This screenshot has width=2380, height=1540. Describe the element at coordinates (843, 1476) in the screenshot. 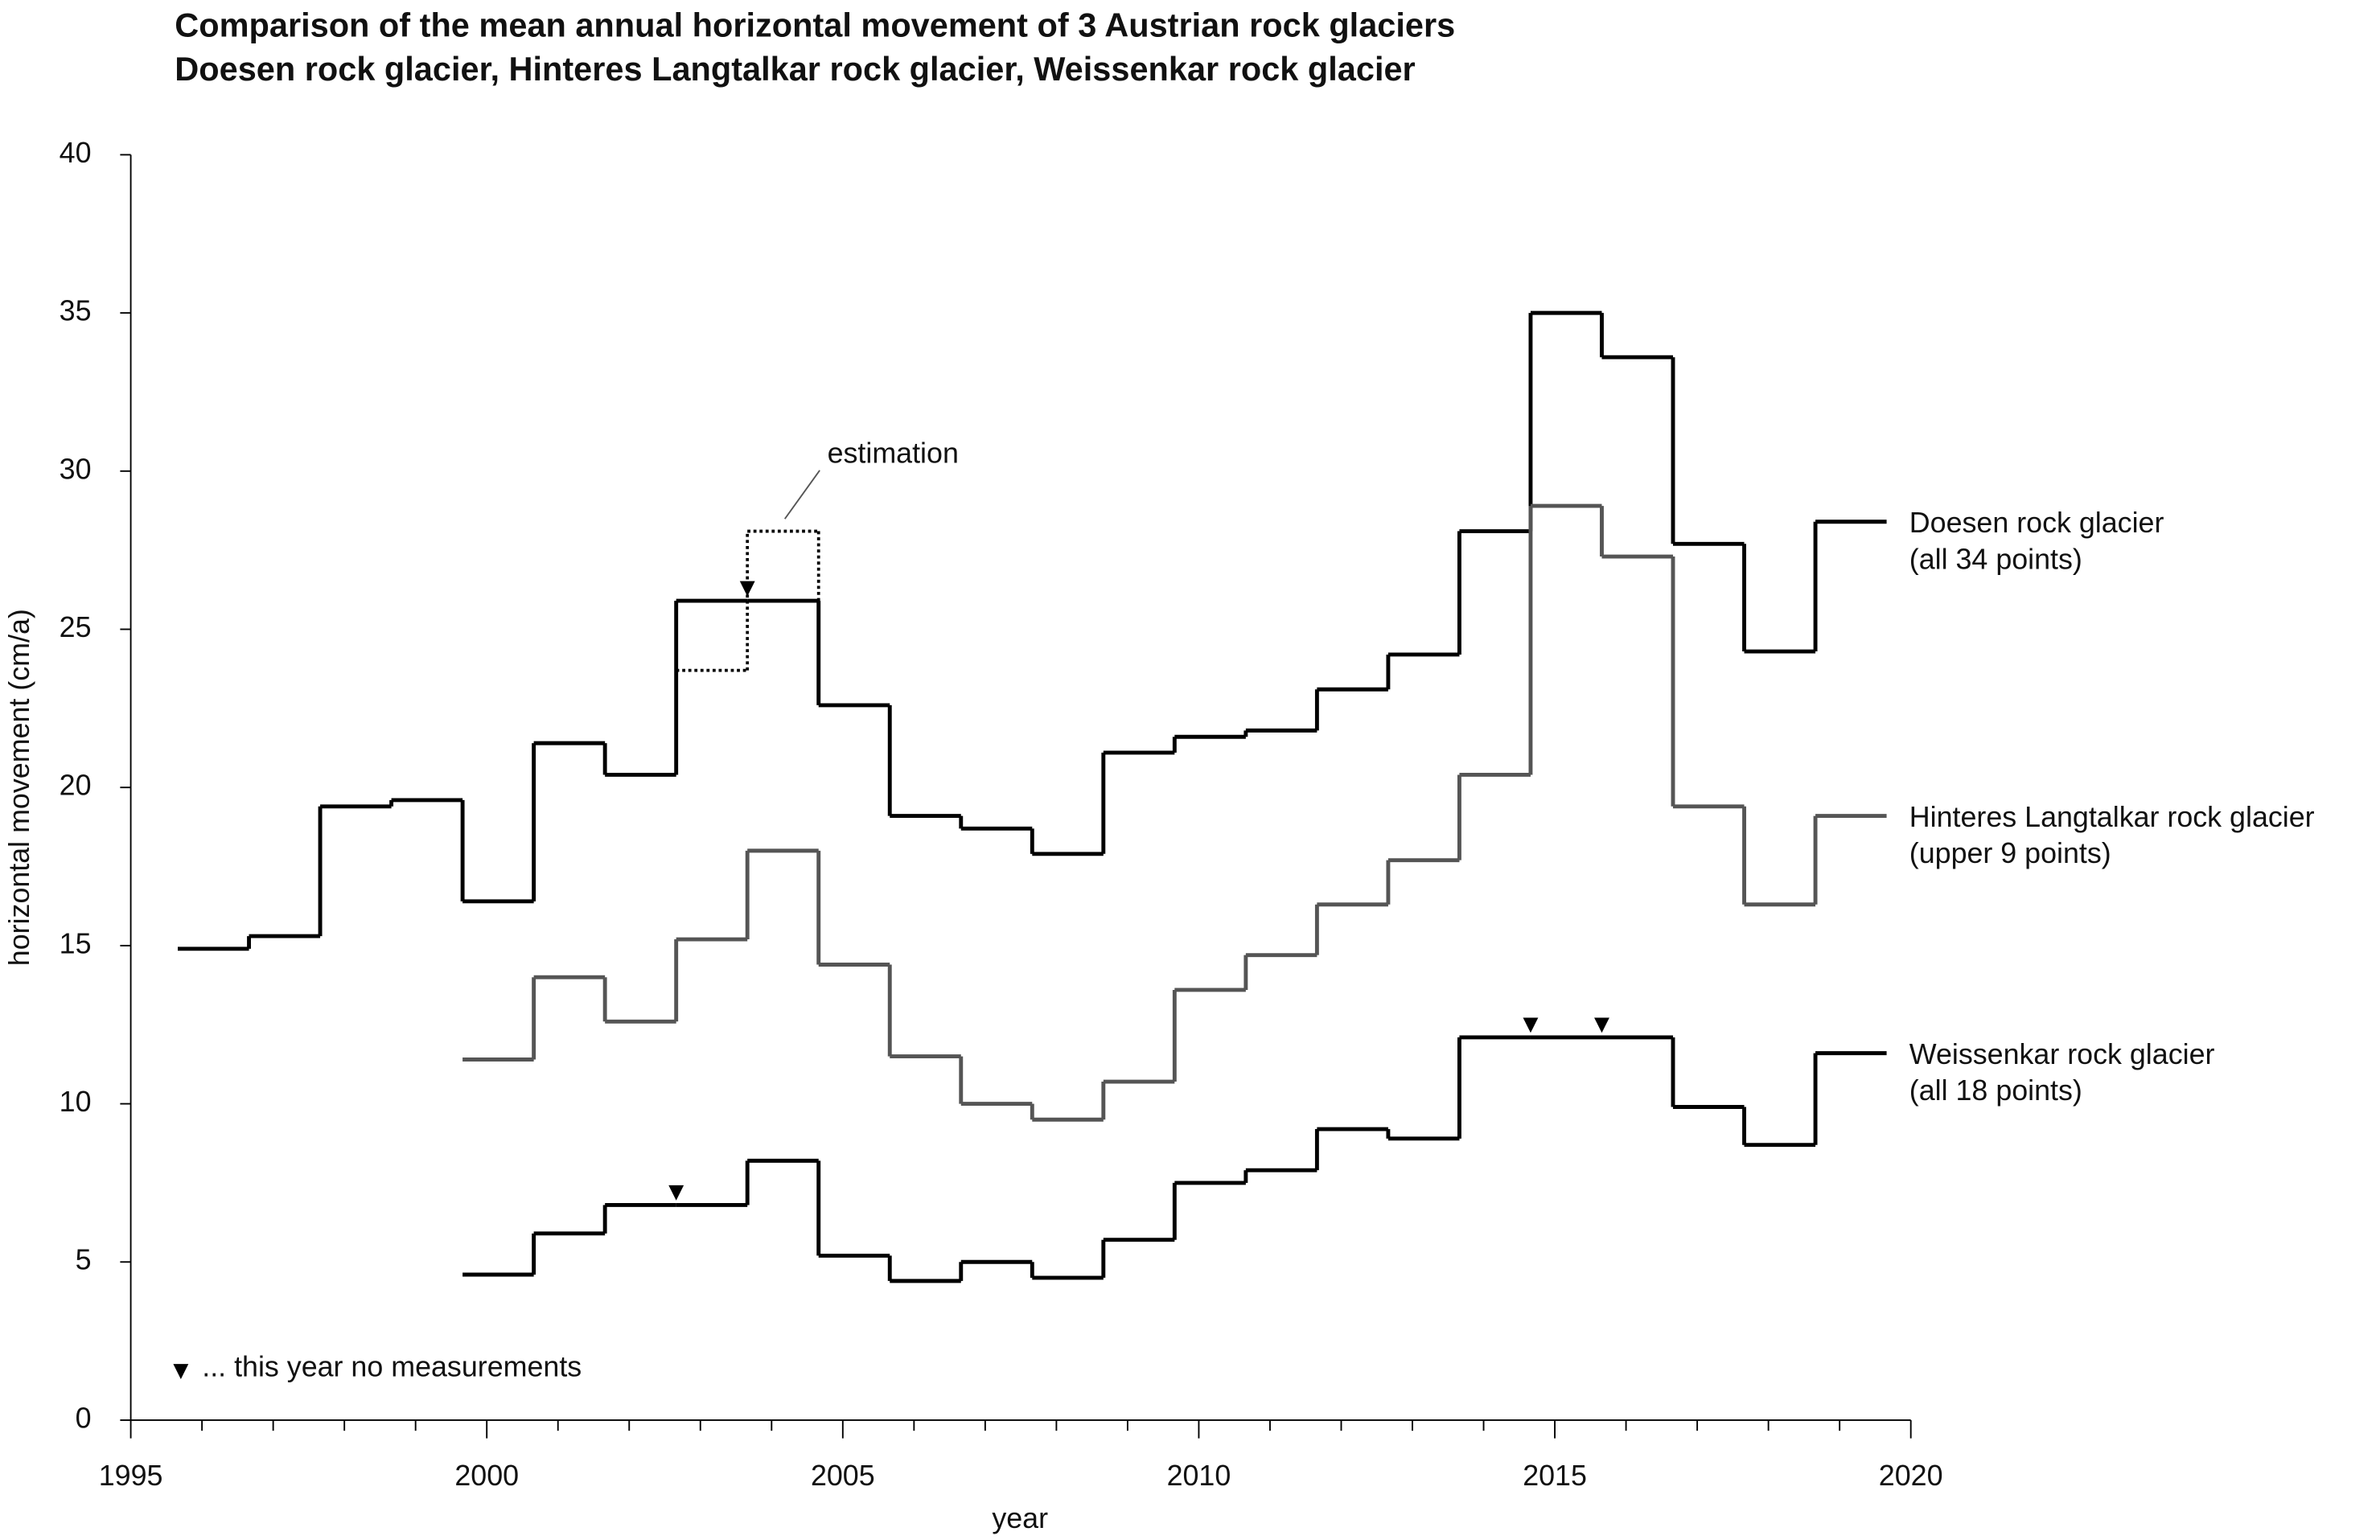

I see `x-tick-label: 2005` at that location.